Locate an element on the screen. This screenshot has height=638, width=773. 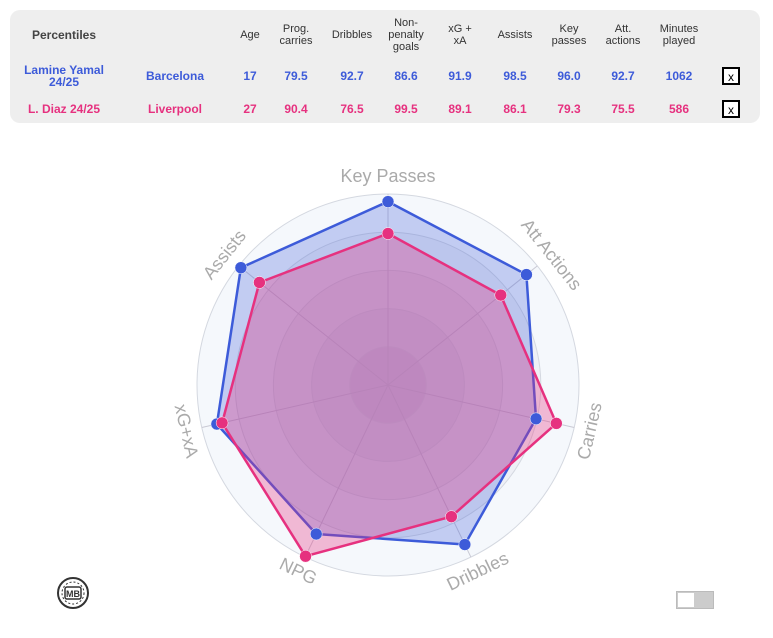
column-header: Key passes is located at coordinates (569, 35).